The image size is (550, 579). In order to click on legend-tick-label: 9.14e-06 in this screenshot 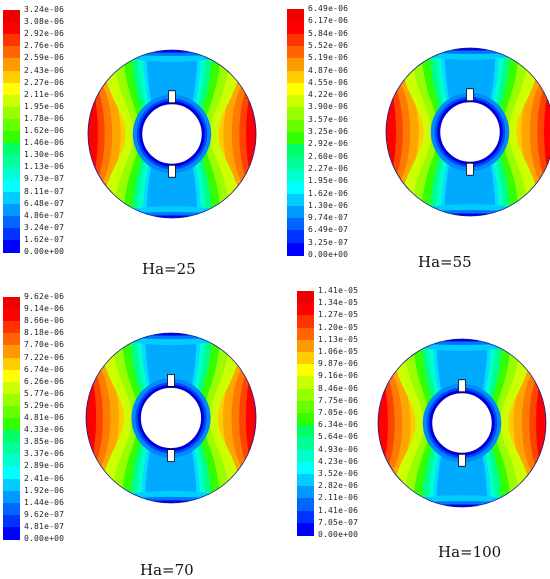, I will do `click(44, 309)`.